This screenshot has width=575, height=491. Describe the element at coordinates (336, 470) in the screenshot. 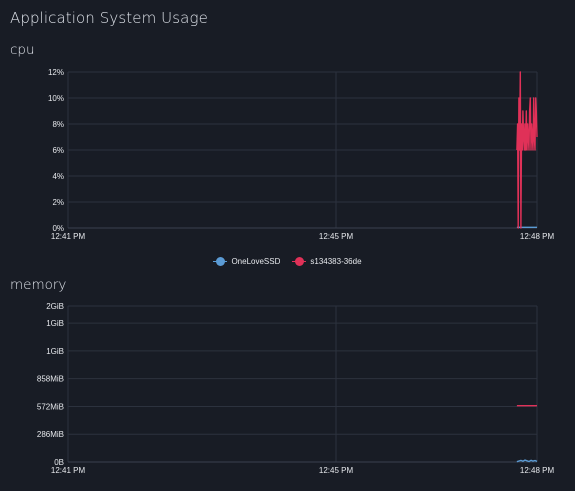

I see `mem-x-tick-label: 12:45 PM` at that location.